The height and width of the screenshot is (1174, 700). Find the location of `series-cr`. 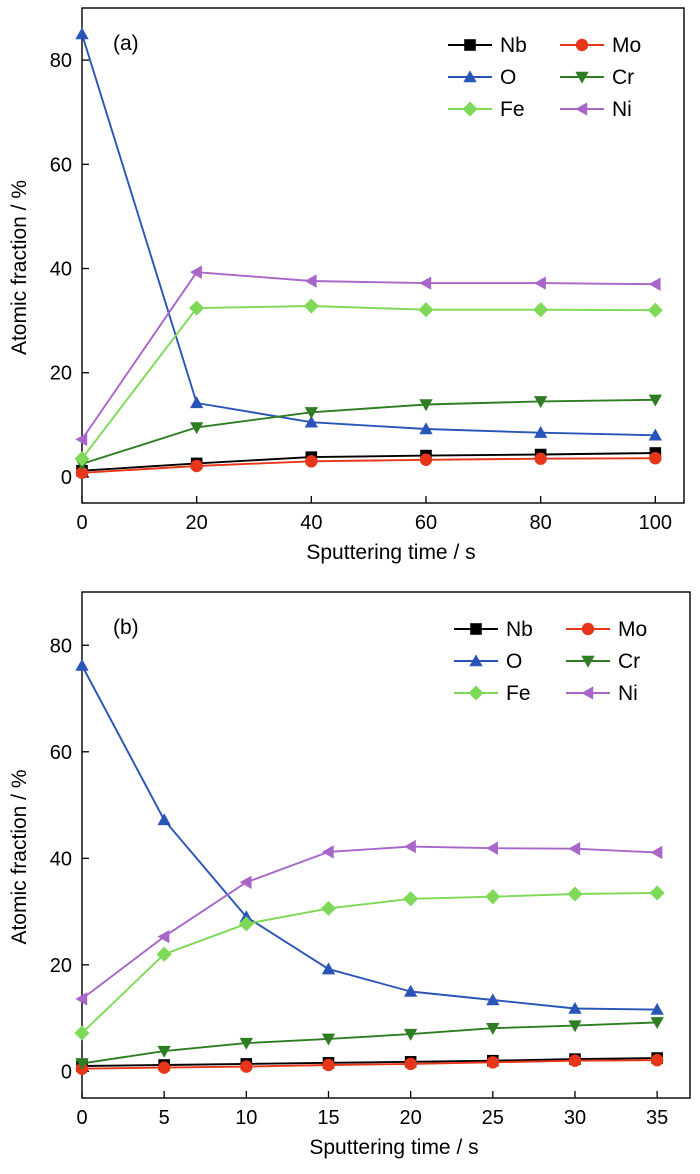

series-cr is located at coordinates (369, 1044).